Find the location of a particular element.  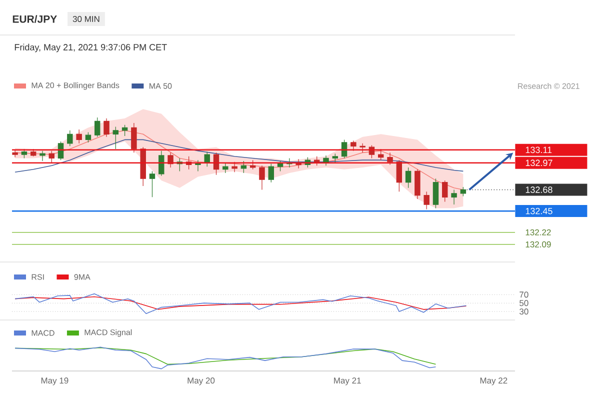

line-series is located at coordinates (240, 303).